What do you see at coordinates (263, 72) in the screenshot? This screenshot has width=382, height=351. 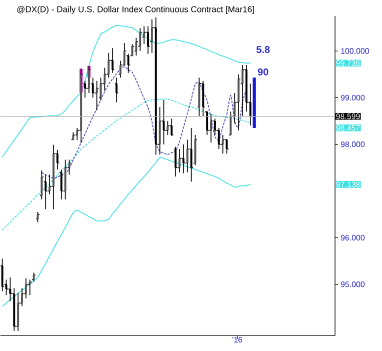 I see `annotation: 90` at bounding box center [263, 72].